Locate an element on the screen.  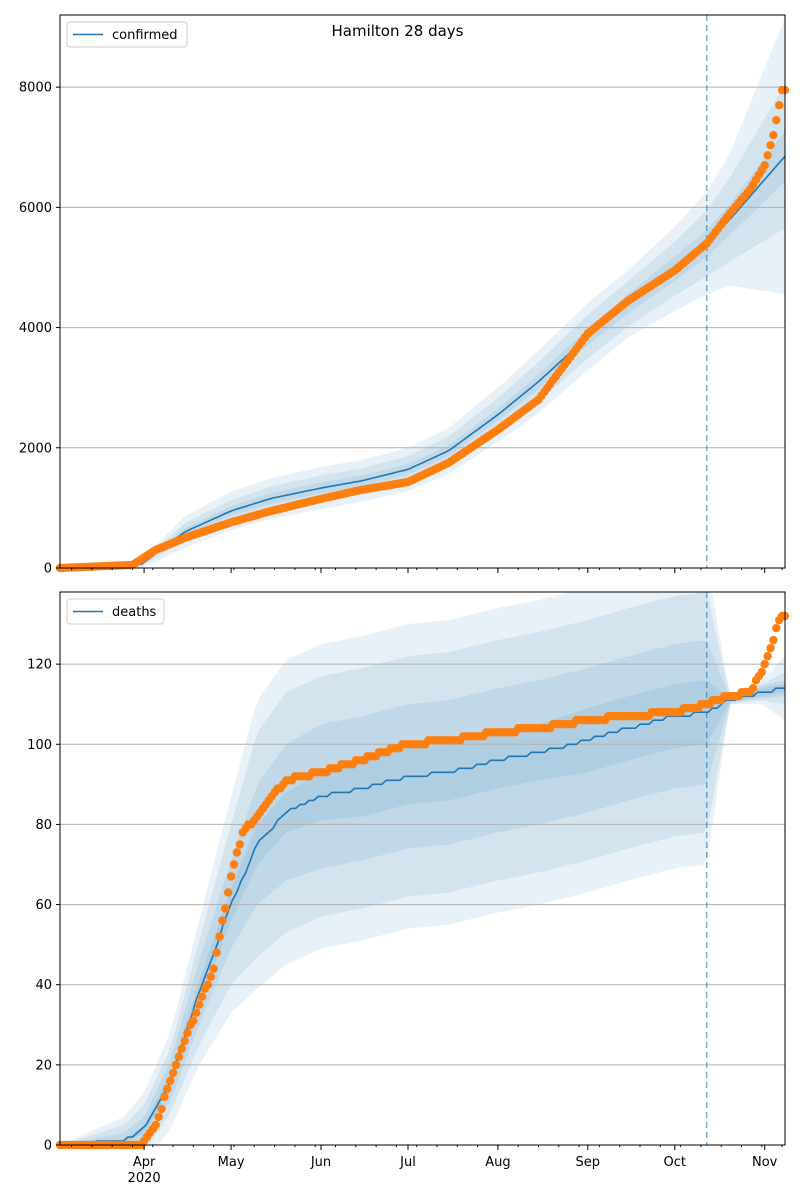
x-tick-label: Jun is located at coordinates (320, 1162).